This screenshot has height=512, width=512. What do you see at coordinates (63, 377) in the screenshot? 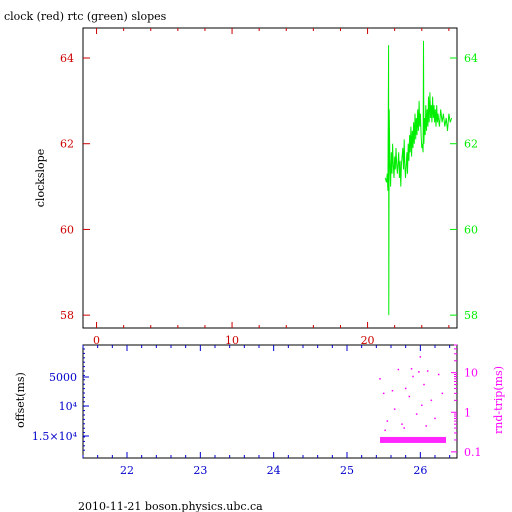
I see `offset-tick-label-0: 5000` at bounding box center [63, 377].